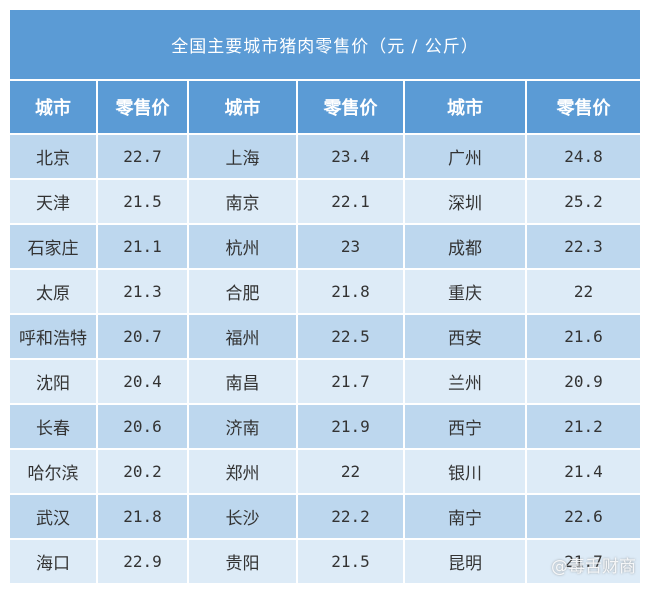 Image resolution: width=650 pixels, height=595 pixels. Describe the element at coordinates (466, 108) in the screenshot. I see `header-city-3: 城市` at that location.